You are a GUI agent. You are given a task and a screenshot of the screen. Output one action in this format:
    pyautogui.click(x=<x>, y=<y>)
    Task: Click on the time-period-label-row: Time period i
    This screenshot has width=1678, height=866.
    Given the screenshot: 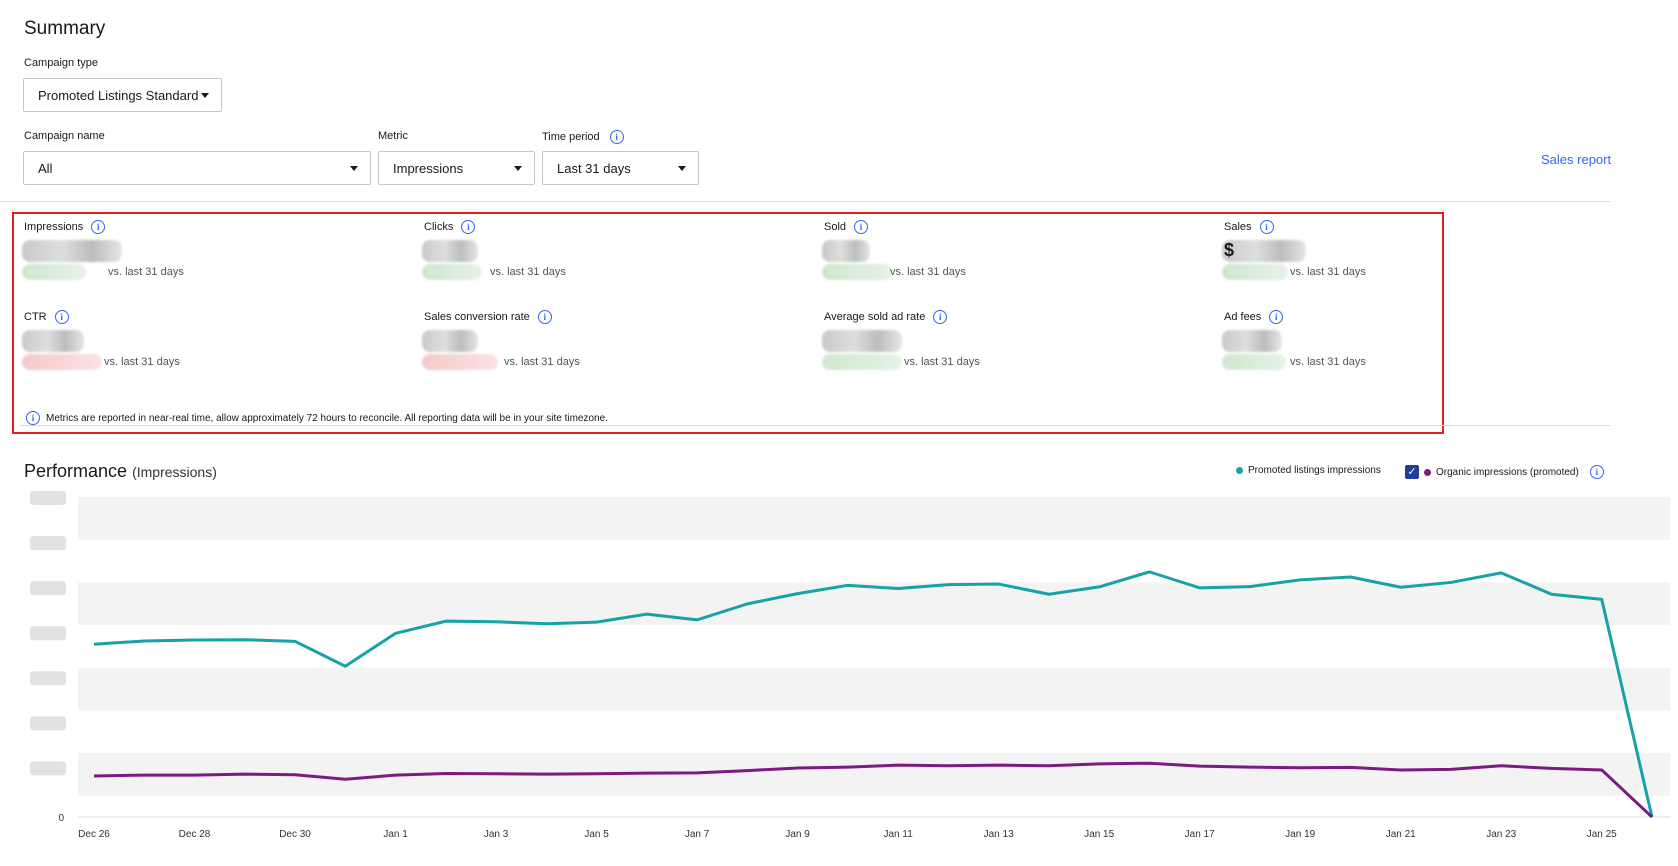 What is the action you would take?
    pyautogui.click(x=583, y=137)
    